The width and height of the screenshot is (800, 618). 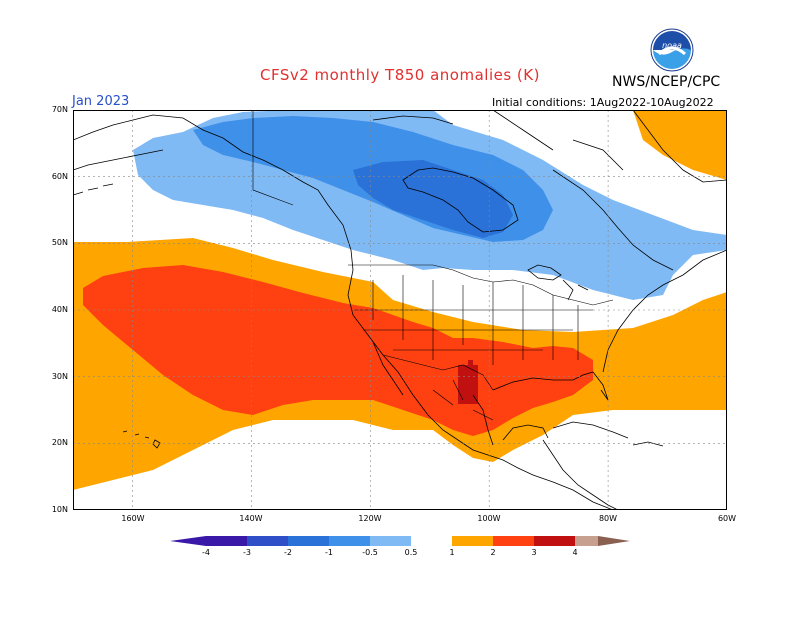 I want to click on lon-label-120w: 120W, so click(x=370, y=518).